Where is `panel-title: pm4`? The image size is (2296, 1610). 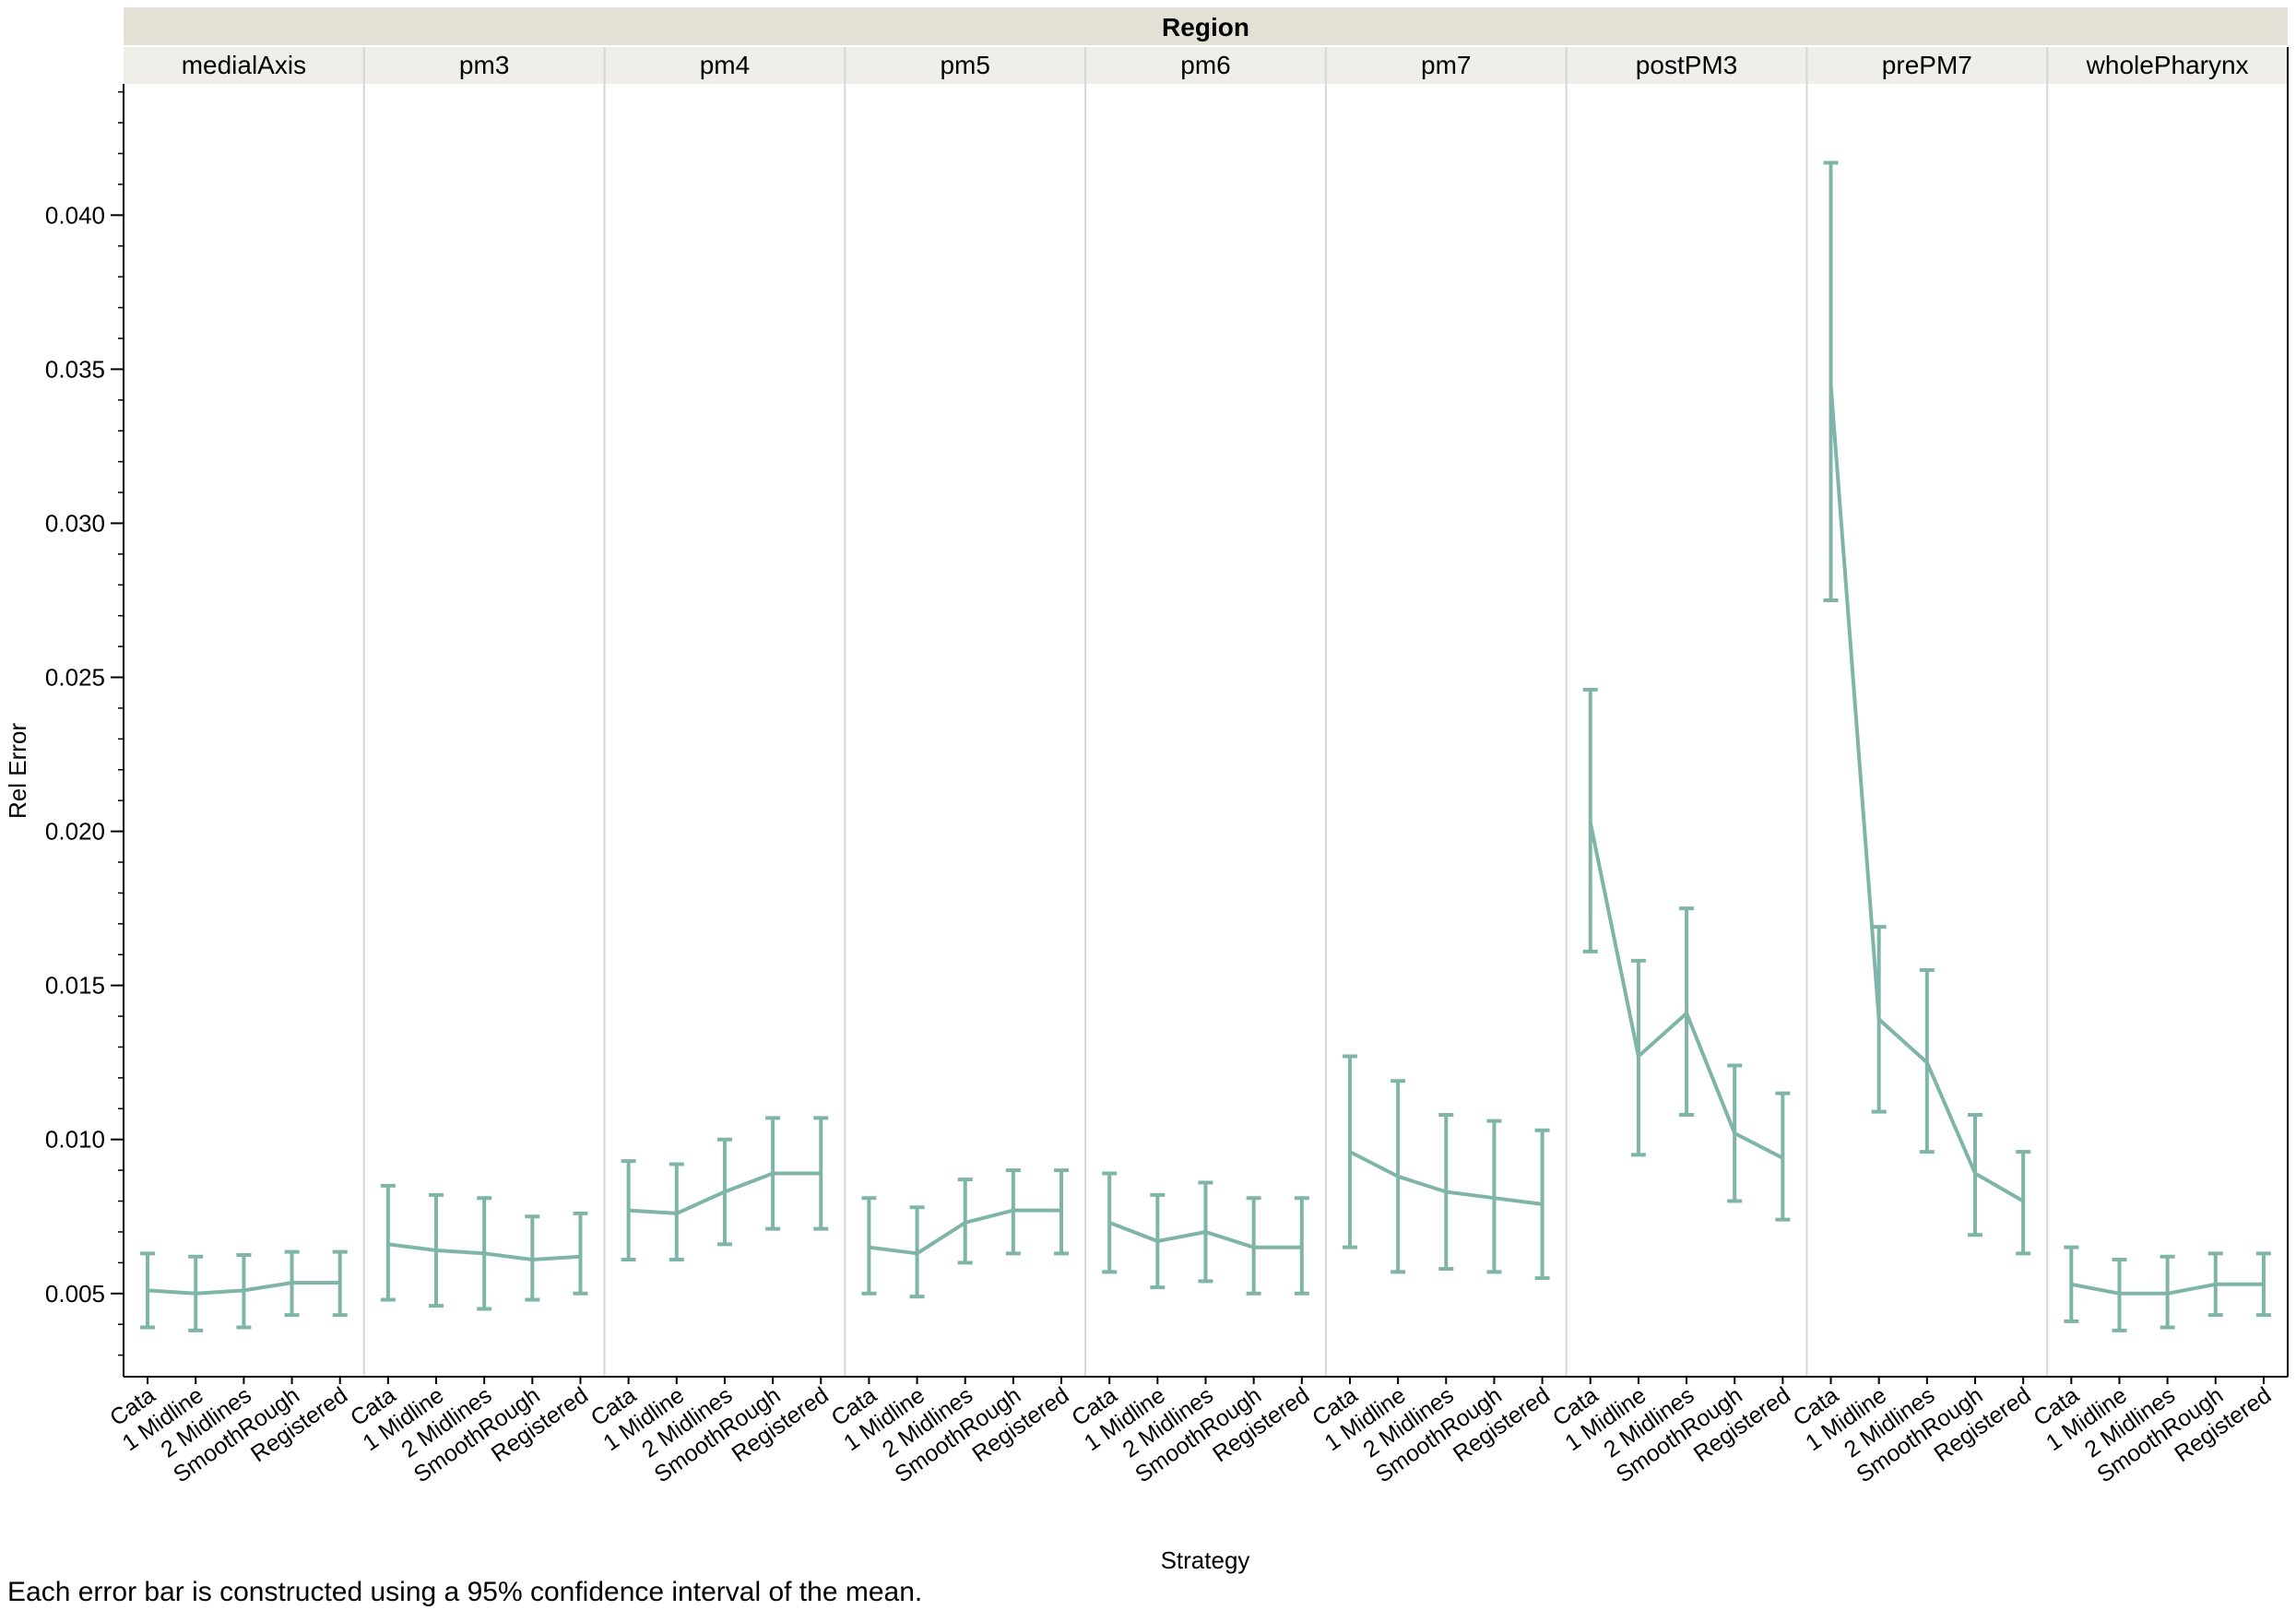
panel-title: pm4 is located at coordinates (725, 65).